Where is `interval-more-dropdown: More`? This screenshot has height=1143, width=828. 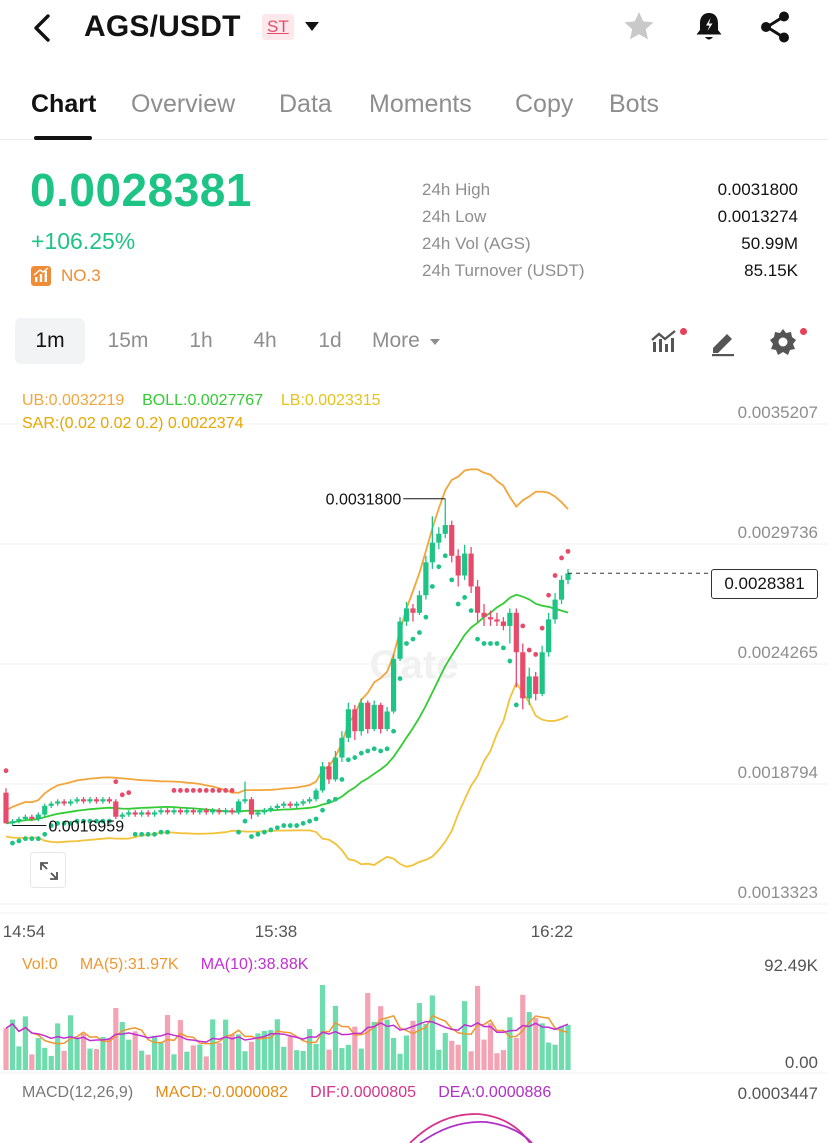
interval-more-dropdown: More is located at coordinates (406, 341).